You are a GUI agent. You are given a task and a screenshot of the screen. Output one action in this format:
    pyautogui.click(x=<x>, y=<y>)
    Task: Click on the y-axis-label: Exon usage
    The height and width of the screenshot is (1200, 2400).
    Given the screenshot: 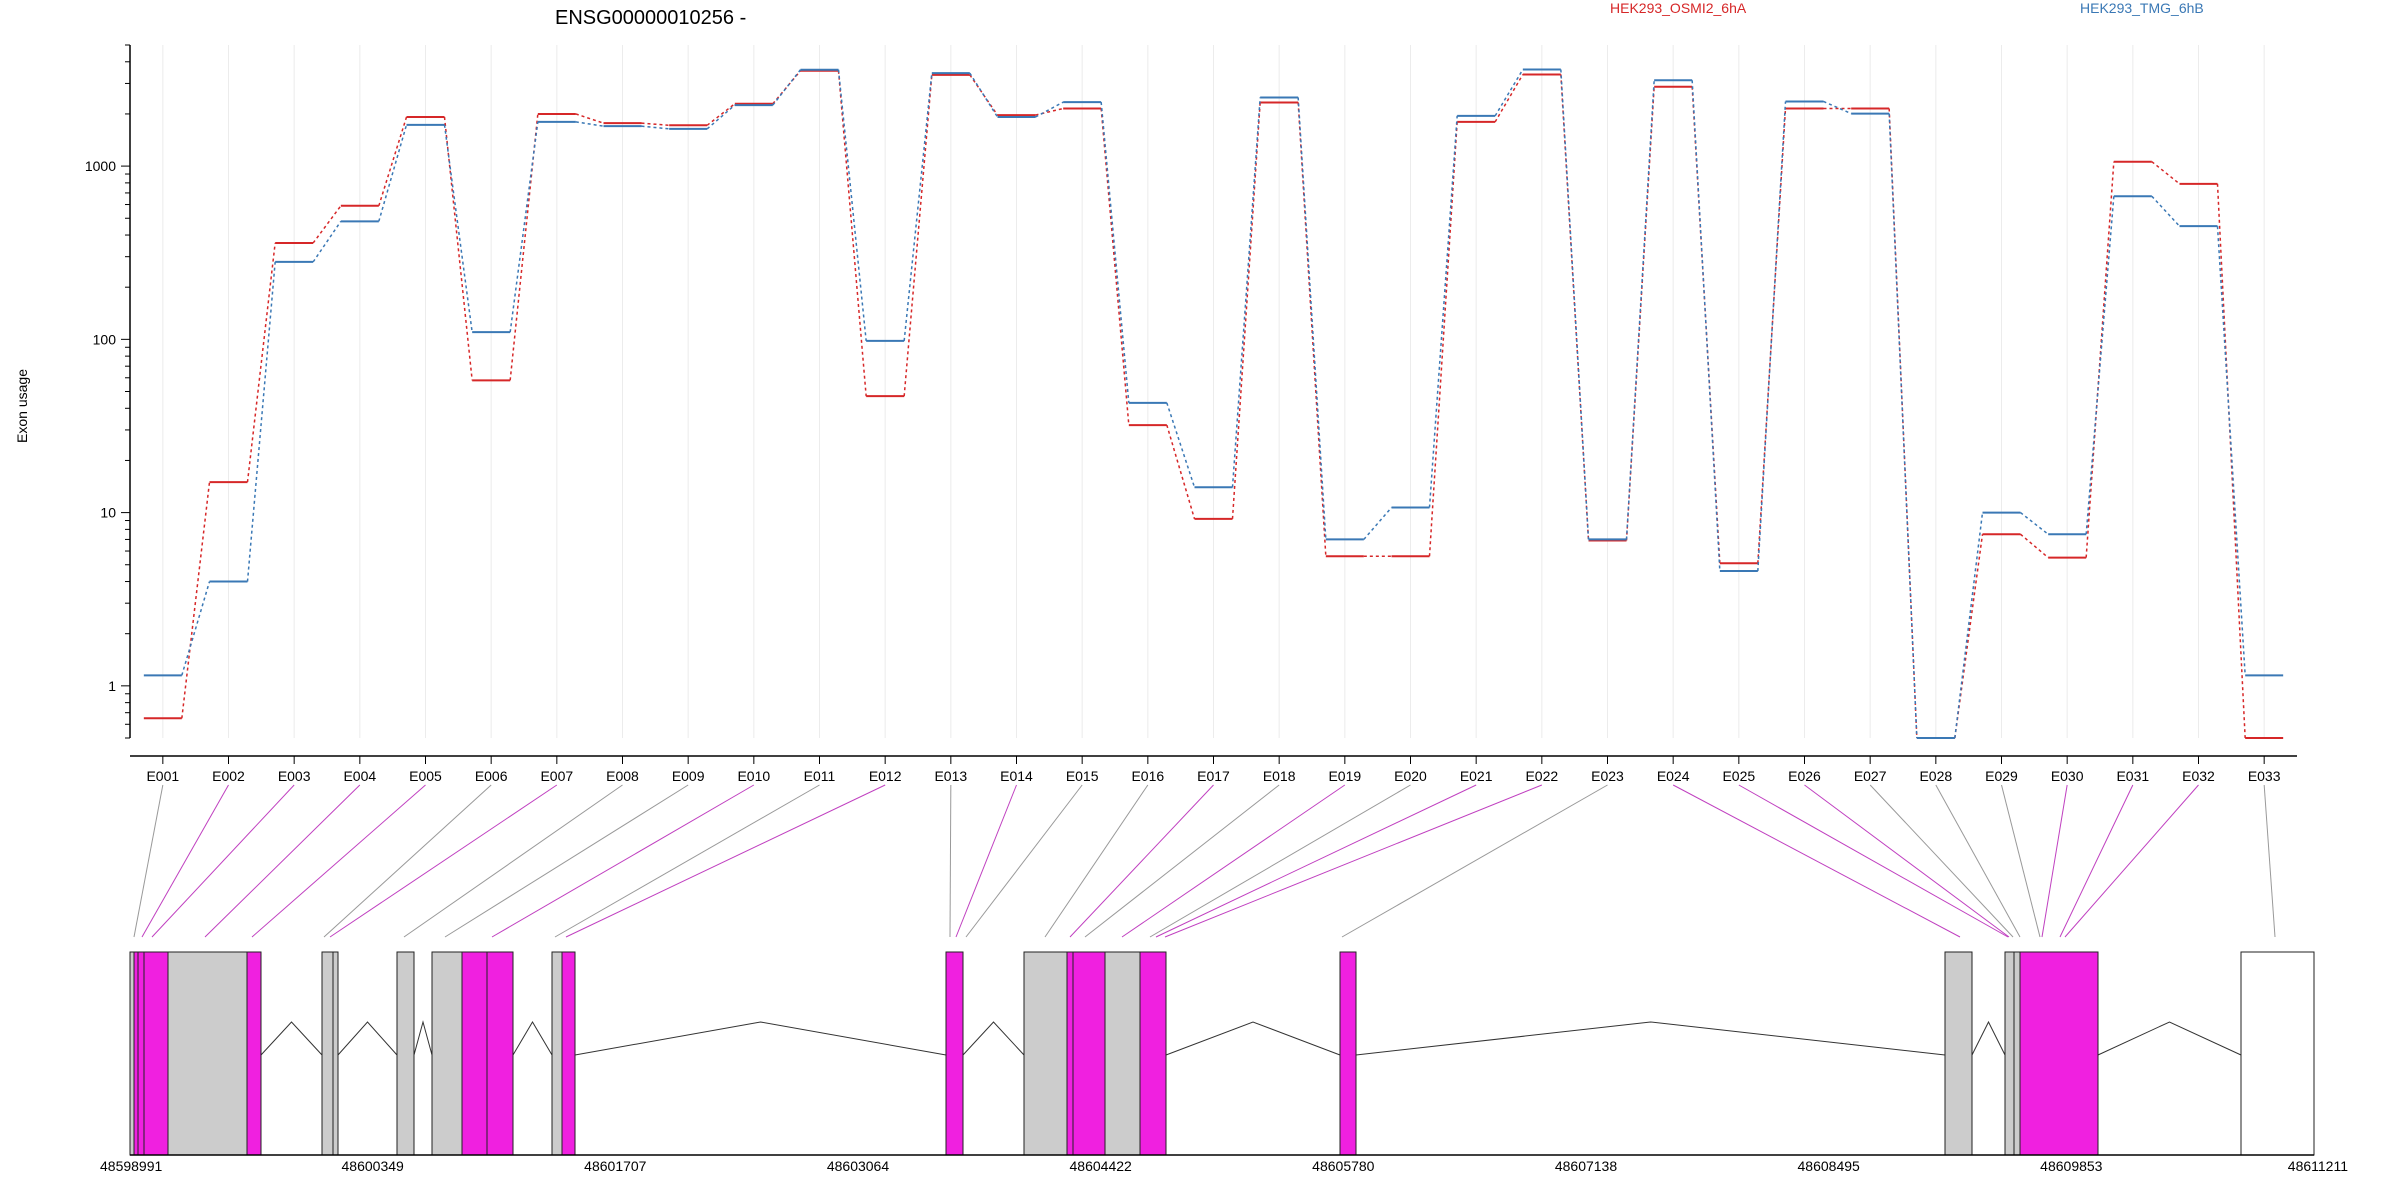 What is the action you would take?
    pyautogui.click(x=22, y=406)
    